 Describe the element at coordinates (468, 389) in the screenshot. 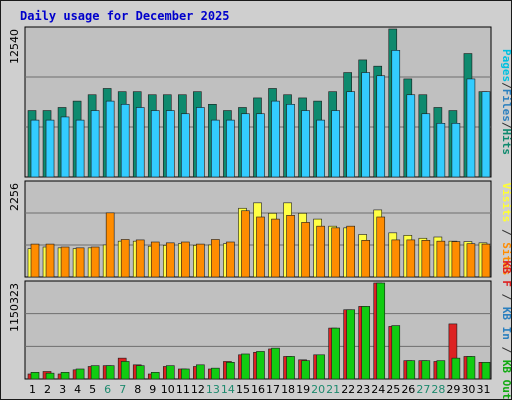

I see `x-tick-day-30: 30` at that location.